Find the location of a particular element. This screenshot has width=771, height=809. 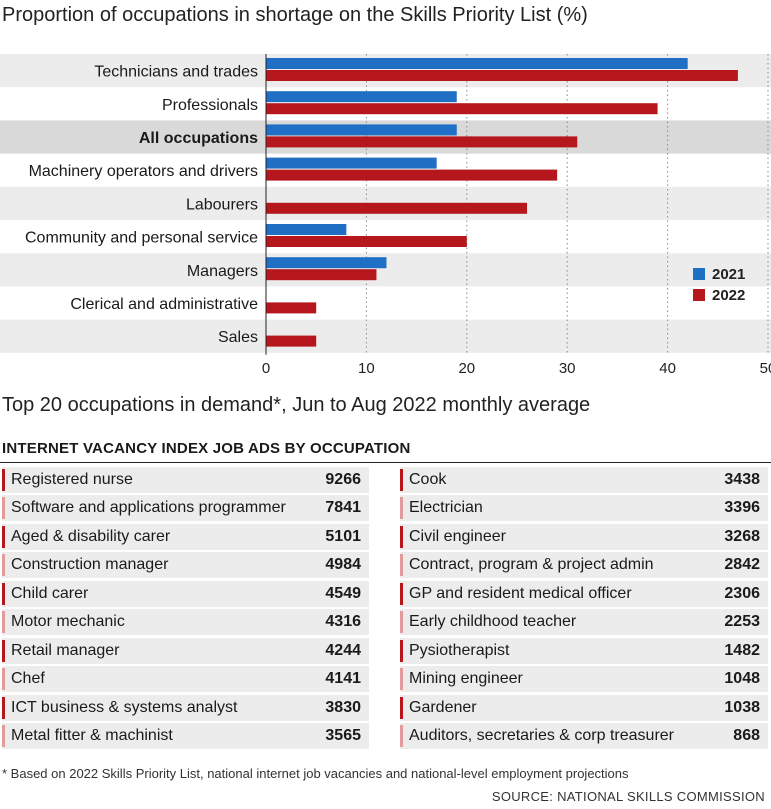

category-label: Machinery operators and drivers is located at coordinates (143, 171).